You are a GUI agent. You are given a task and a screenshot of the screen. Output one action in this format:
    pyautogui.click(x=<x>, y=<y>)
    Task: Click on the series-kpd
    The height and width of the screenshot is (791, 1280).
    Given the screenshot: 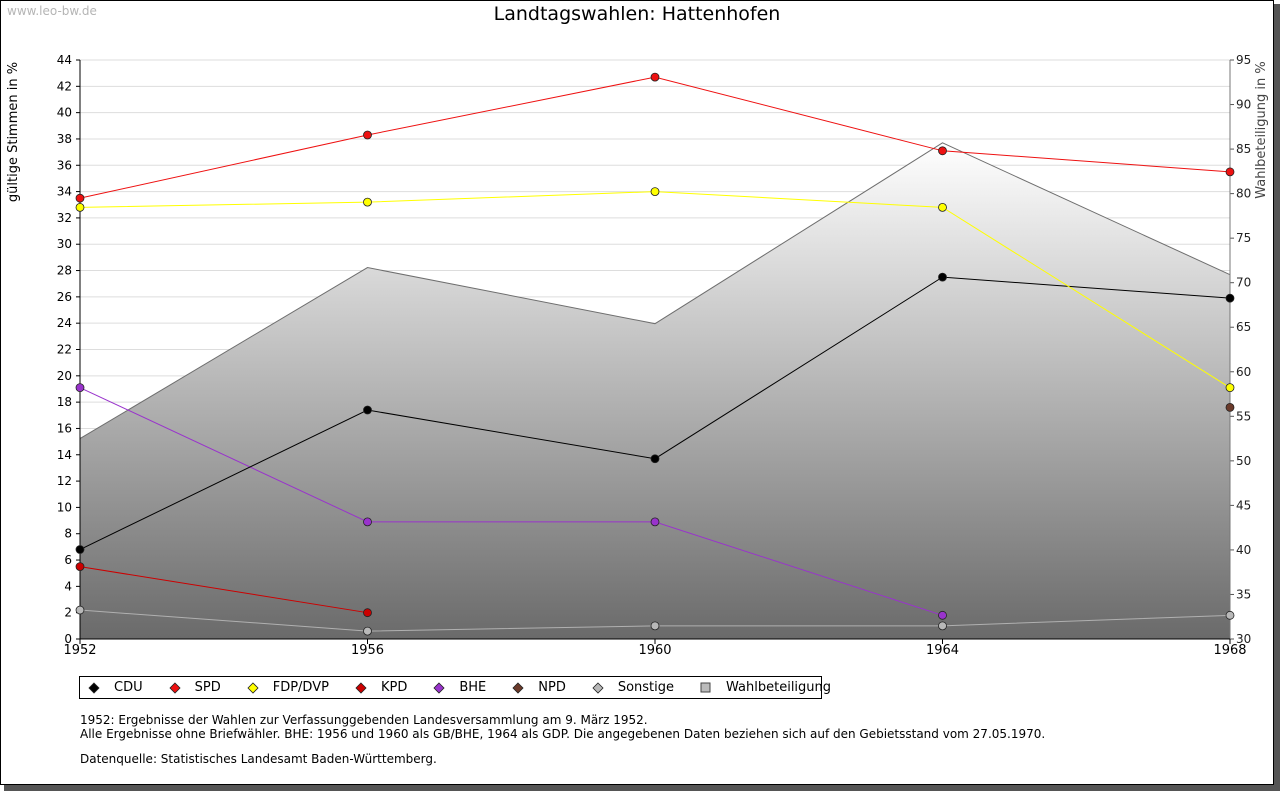 What is the action you would take?
    pyautogui.click(x=223, y=590)
    